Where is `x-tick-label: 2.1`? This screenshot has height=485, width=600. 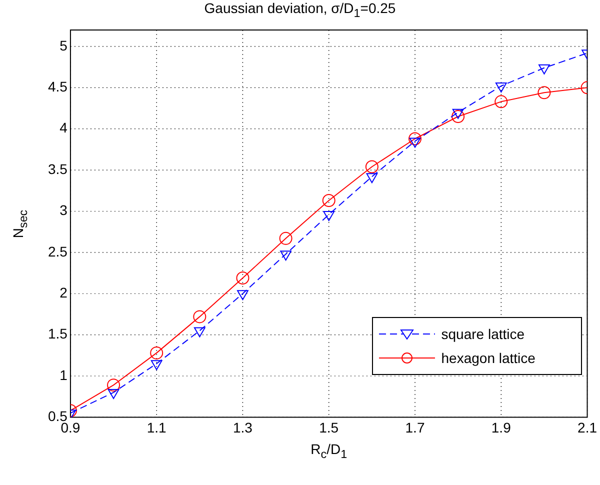 x-tick-label: 2.1 is located at coordinates (588, 427).